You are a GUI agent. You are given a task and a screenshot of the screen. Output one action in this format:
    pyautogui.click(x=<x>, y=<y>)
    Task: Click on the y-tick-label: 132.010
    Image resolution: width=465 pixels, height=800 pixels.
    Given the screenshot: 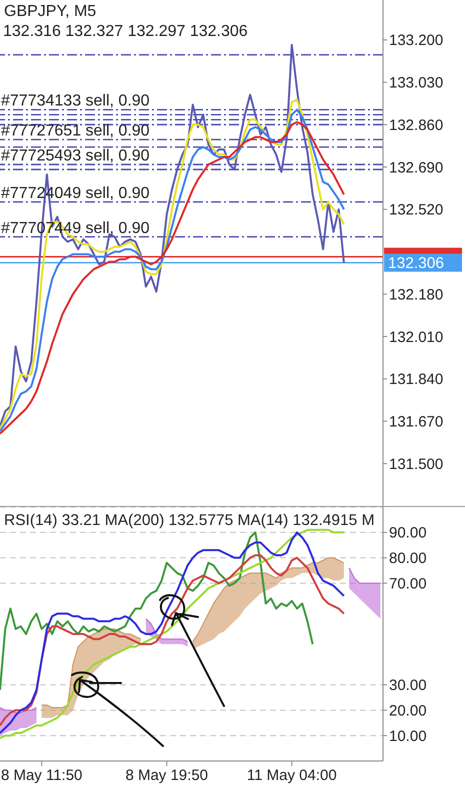 What is the action you would take?
    pyautogui.click(x=416, y=337)
    